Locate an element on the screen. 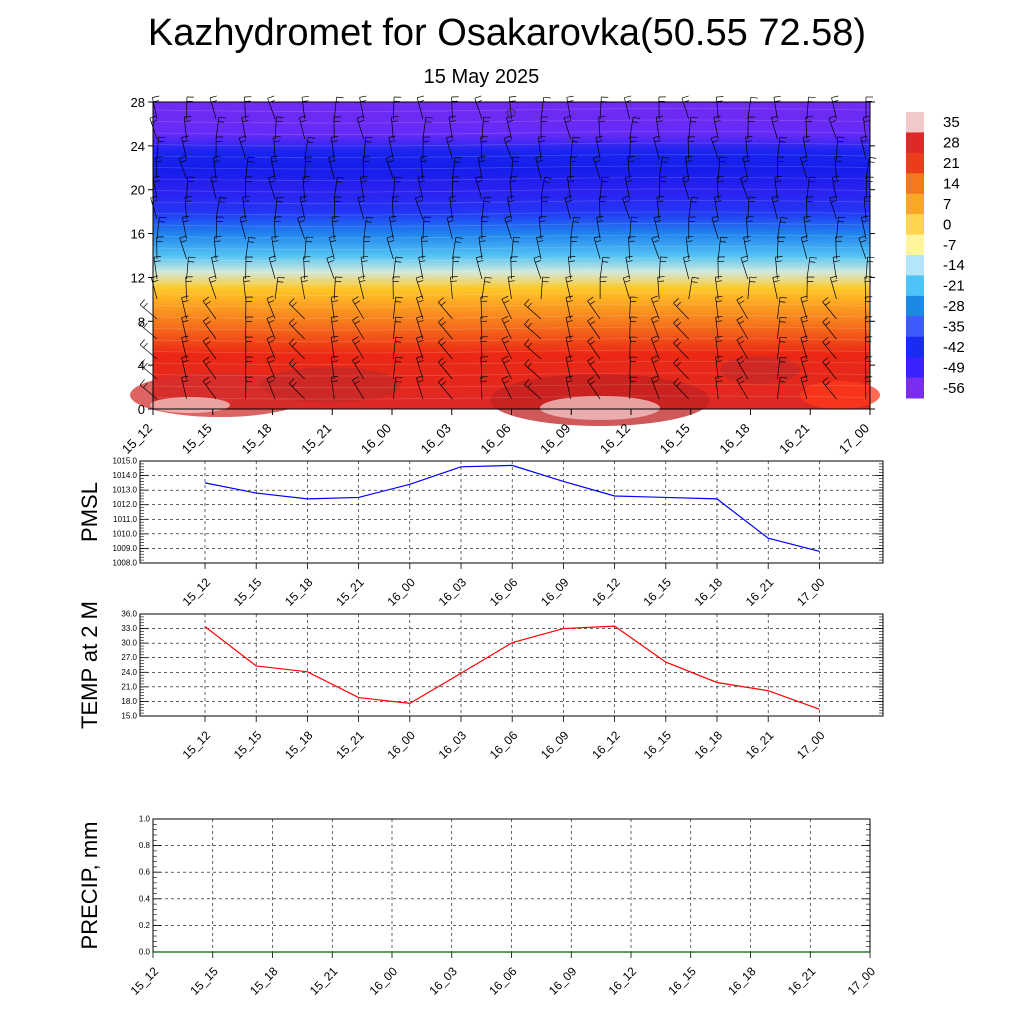  x-tick-label: 15_15 is located at coordinates (204, 981).